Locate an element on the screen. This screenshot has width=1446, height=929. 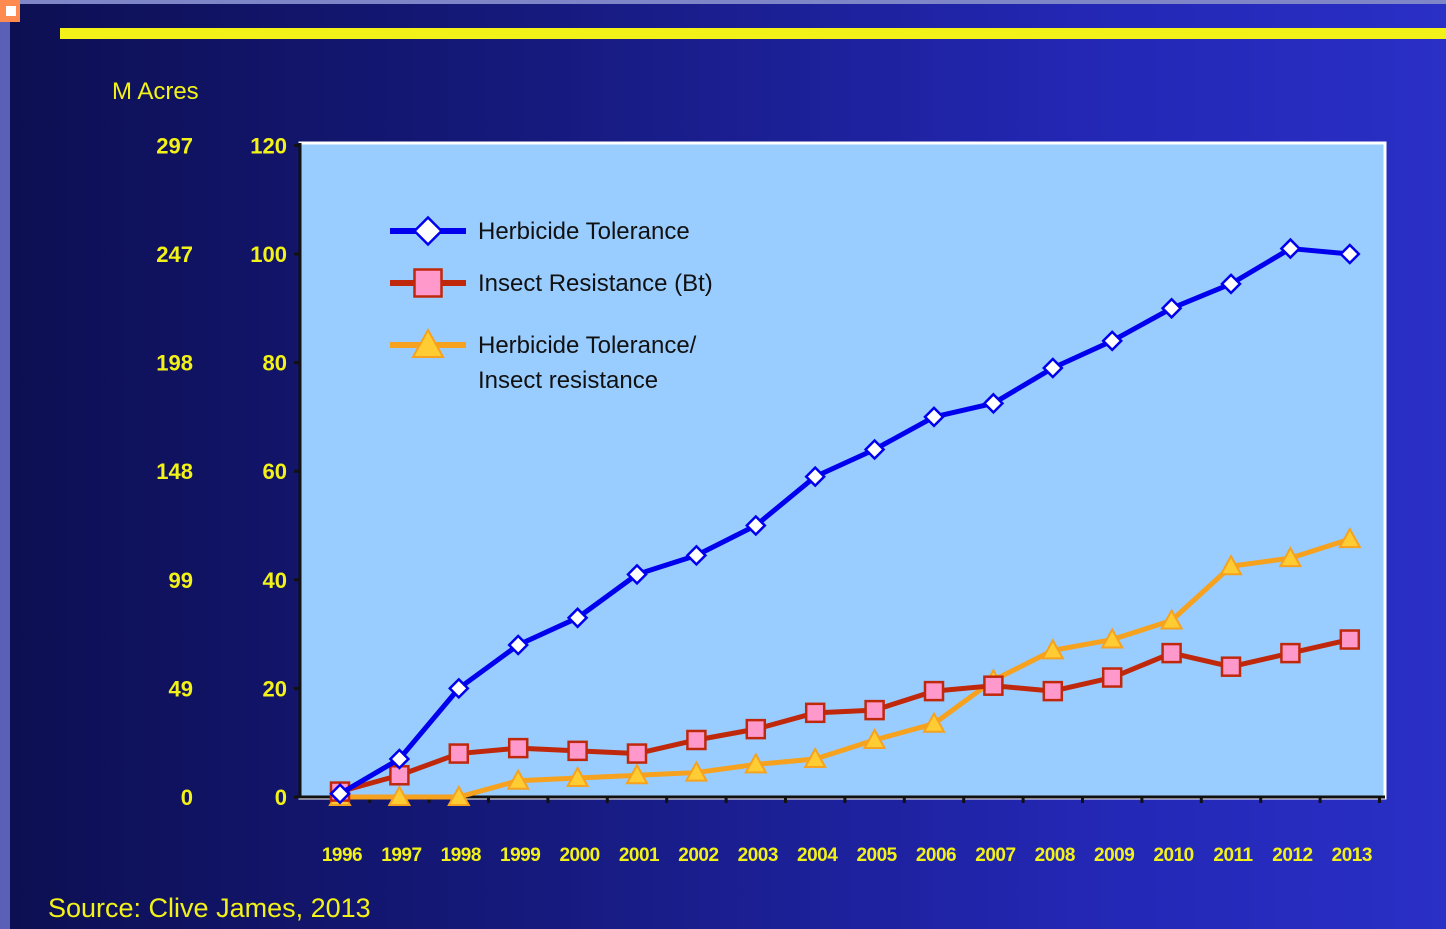
x-tick-label: 2003 is located at coordinates (758, 855).